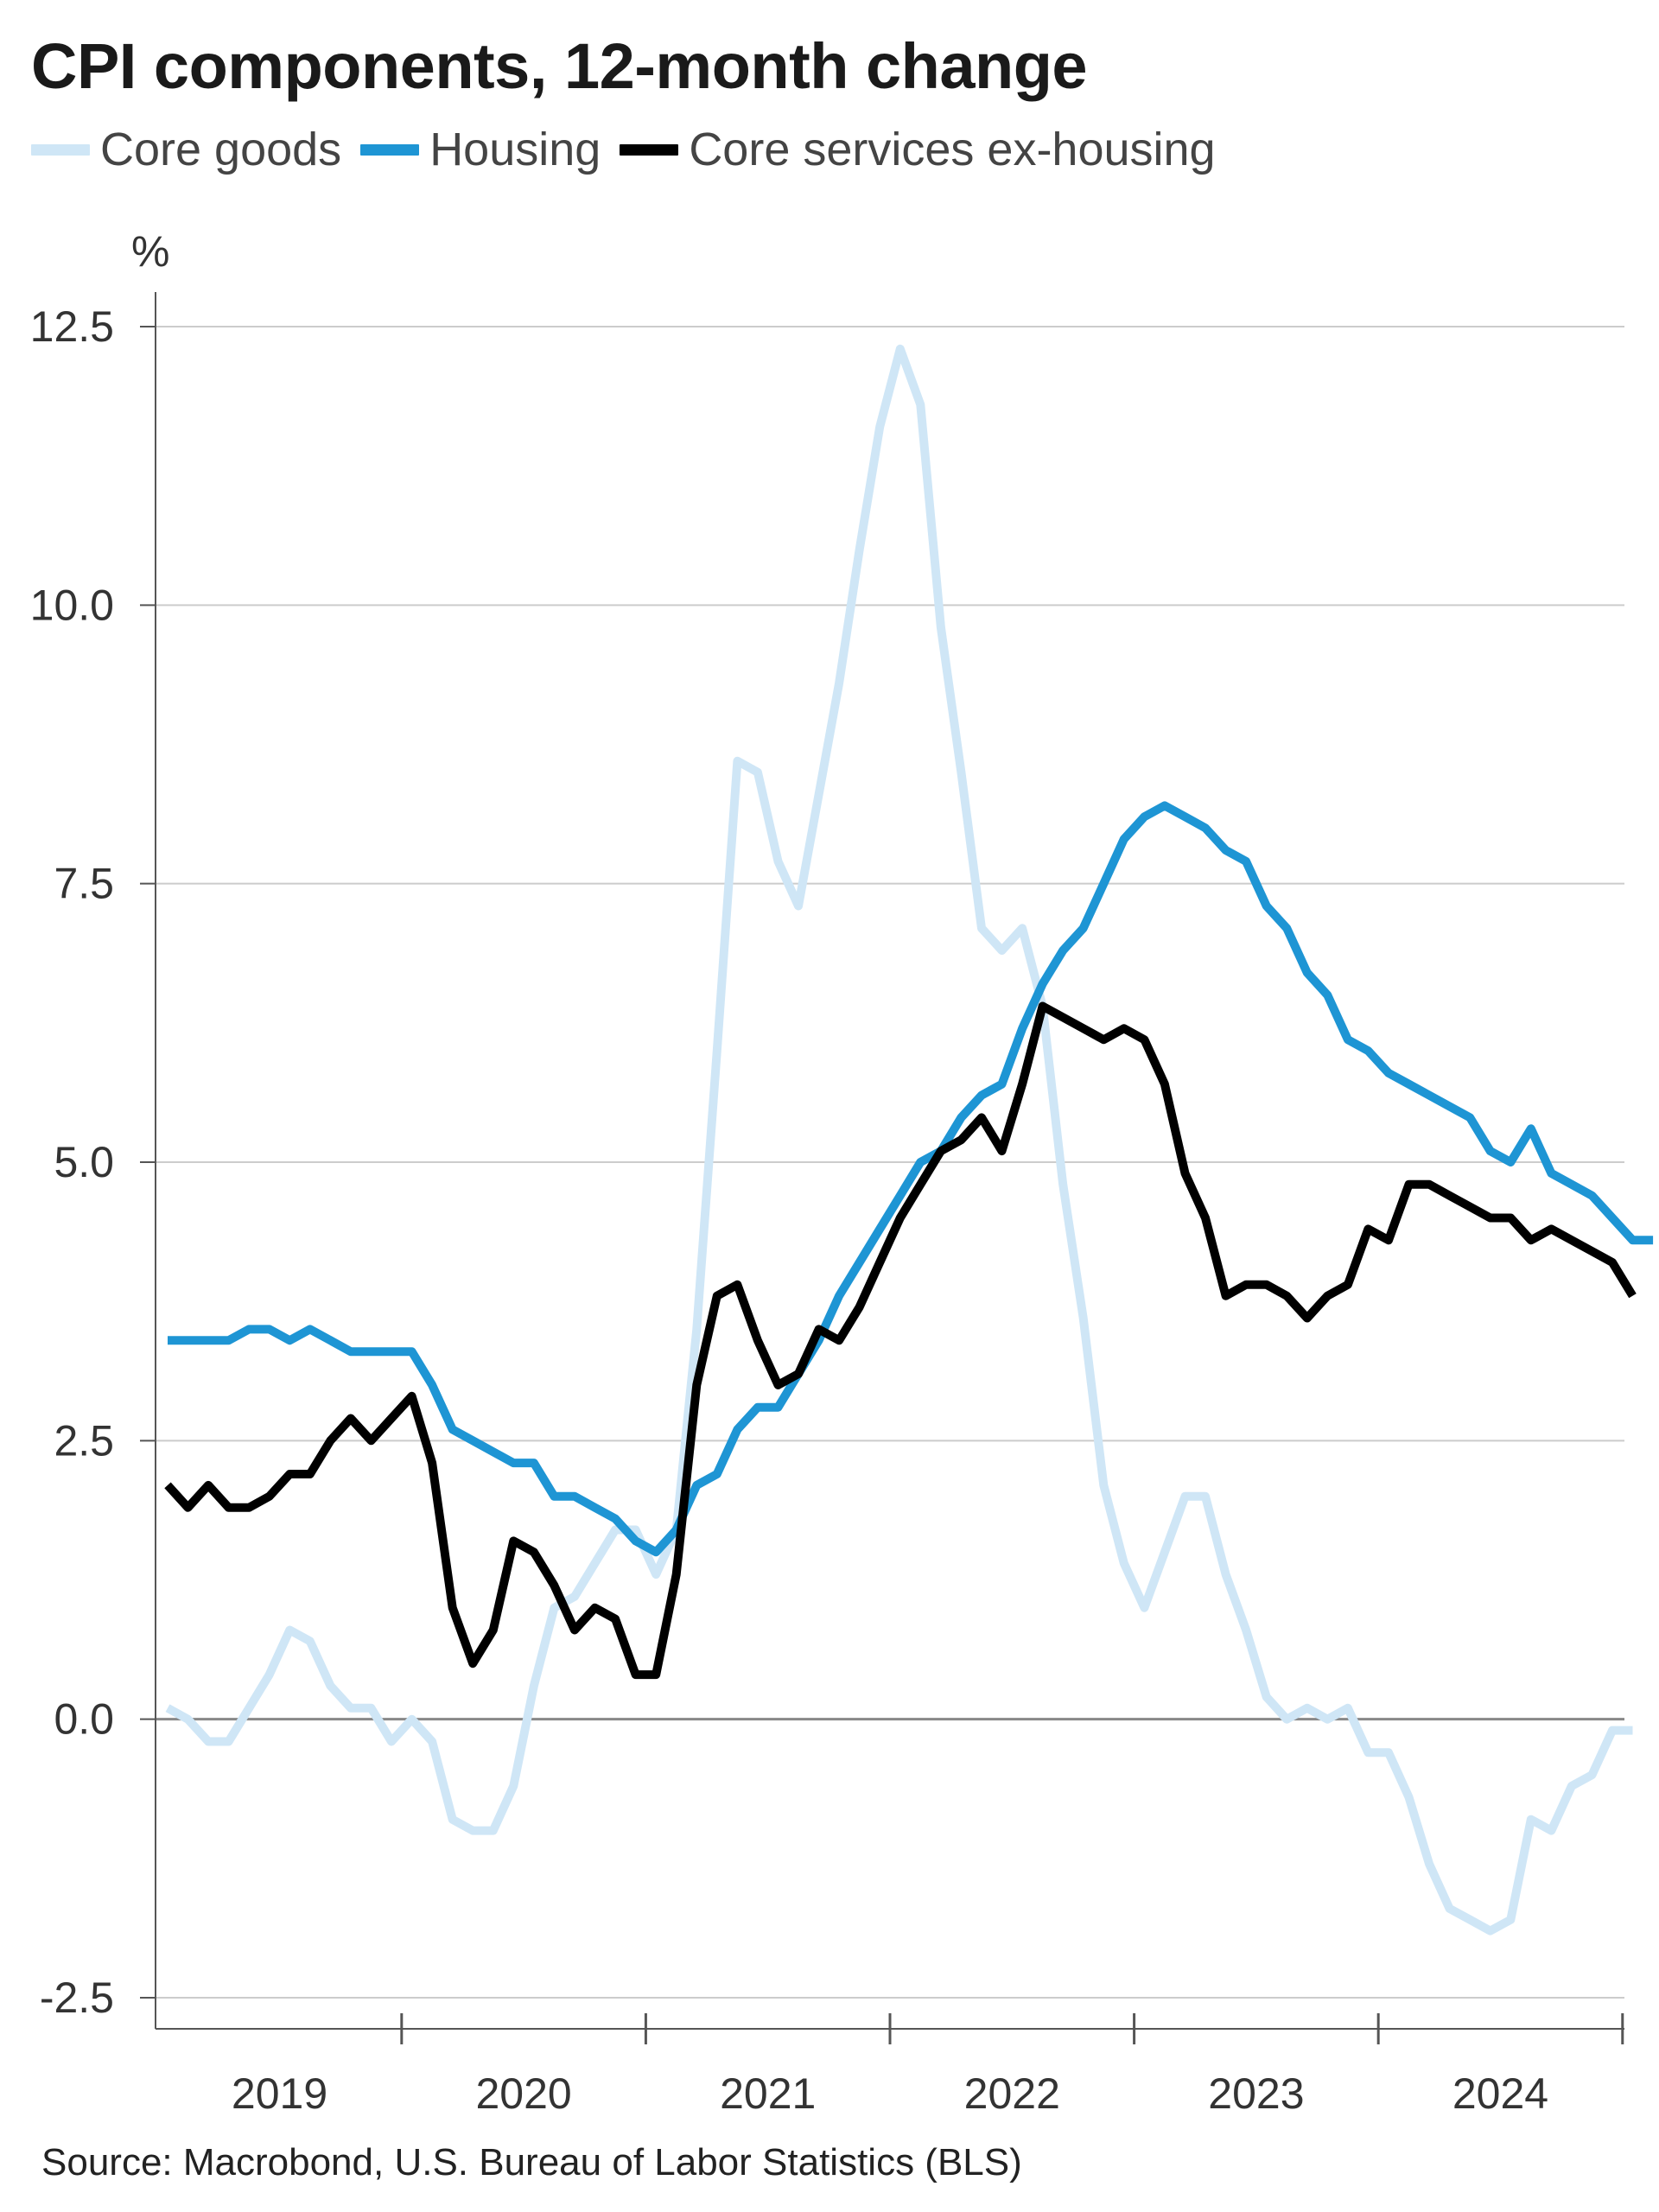 This screenshot has height=2212, width=1659. I want to click on y-tick-label: 12.5, so click(72, 326).